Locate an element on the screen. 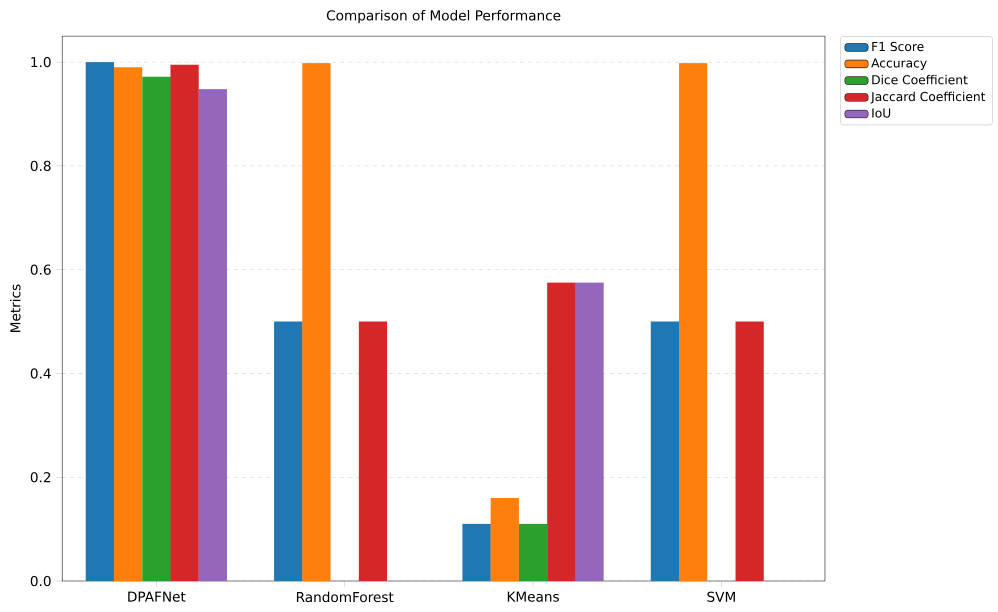 This screenshot has width=998, height=612. x-tick-label: SVM is located at coordinates (721, 597).